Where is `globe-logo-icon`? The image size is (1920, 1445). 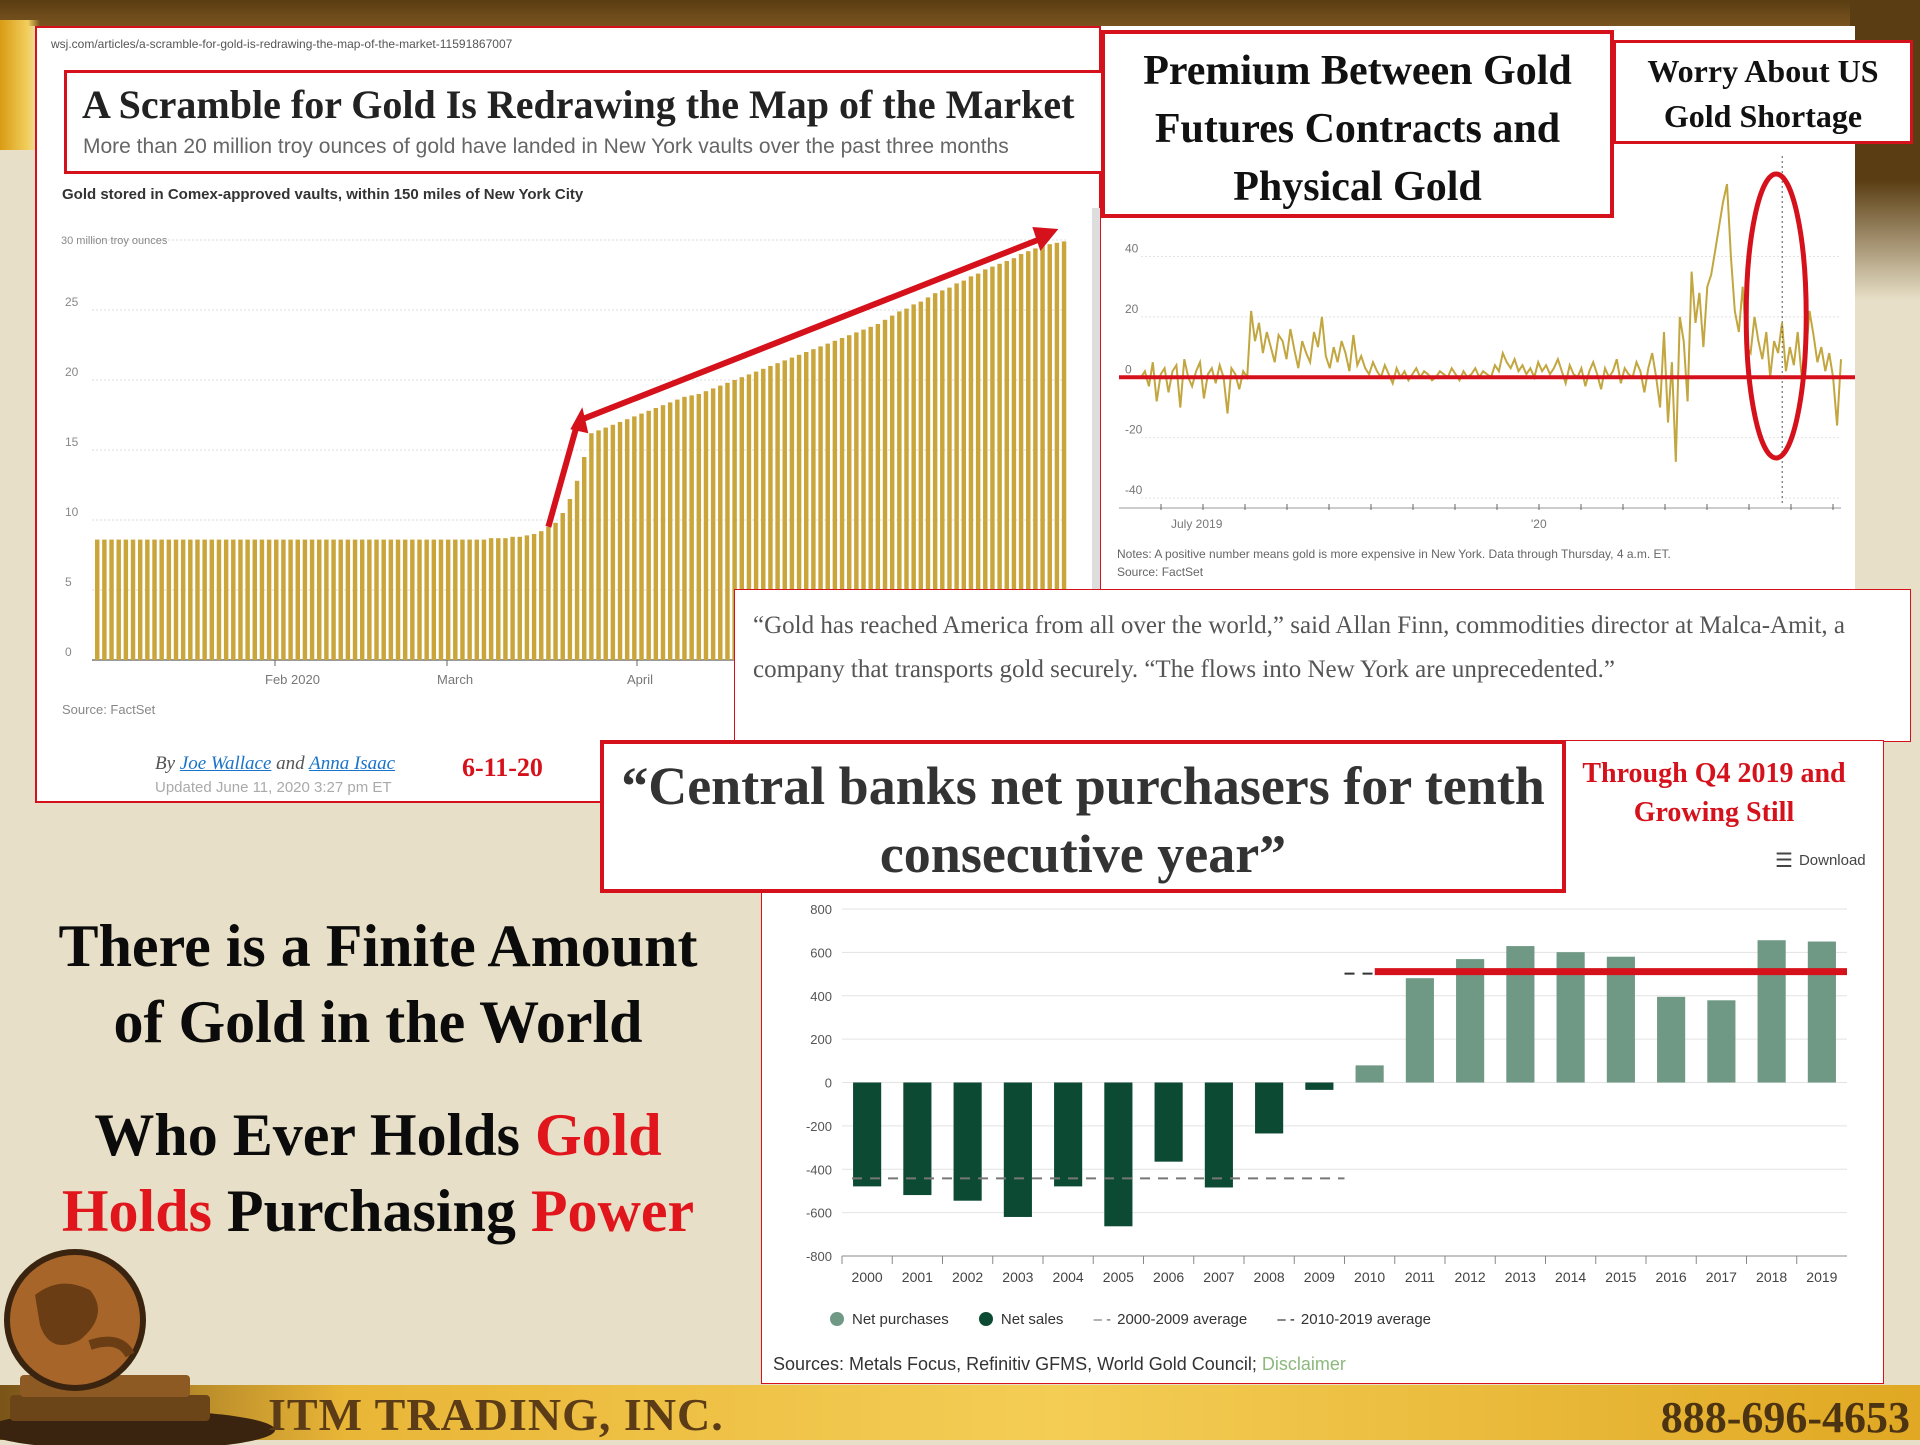 globe-logo-icon is located at coordinates (137, 1347).